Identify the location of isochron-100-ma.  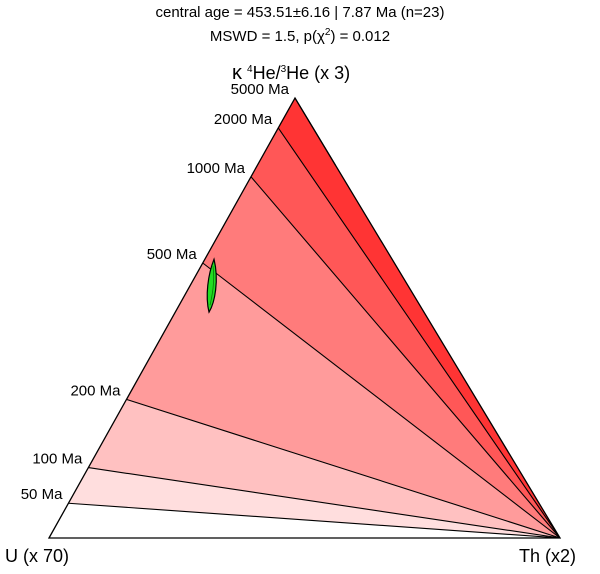
(324, 503).